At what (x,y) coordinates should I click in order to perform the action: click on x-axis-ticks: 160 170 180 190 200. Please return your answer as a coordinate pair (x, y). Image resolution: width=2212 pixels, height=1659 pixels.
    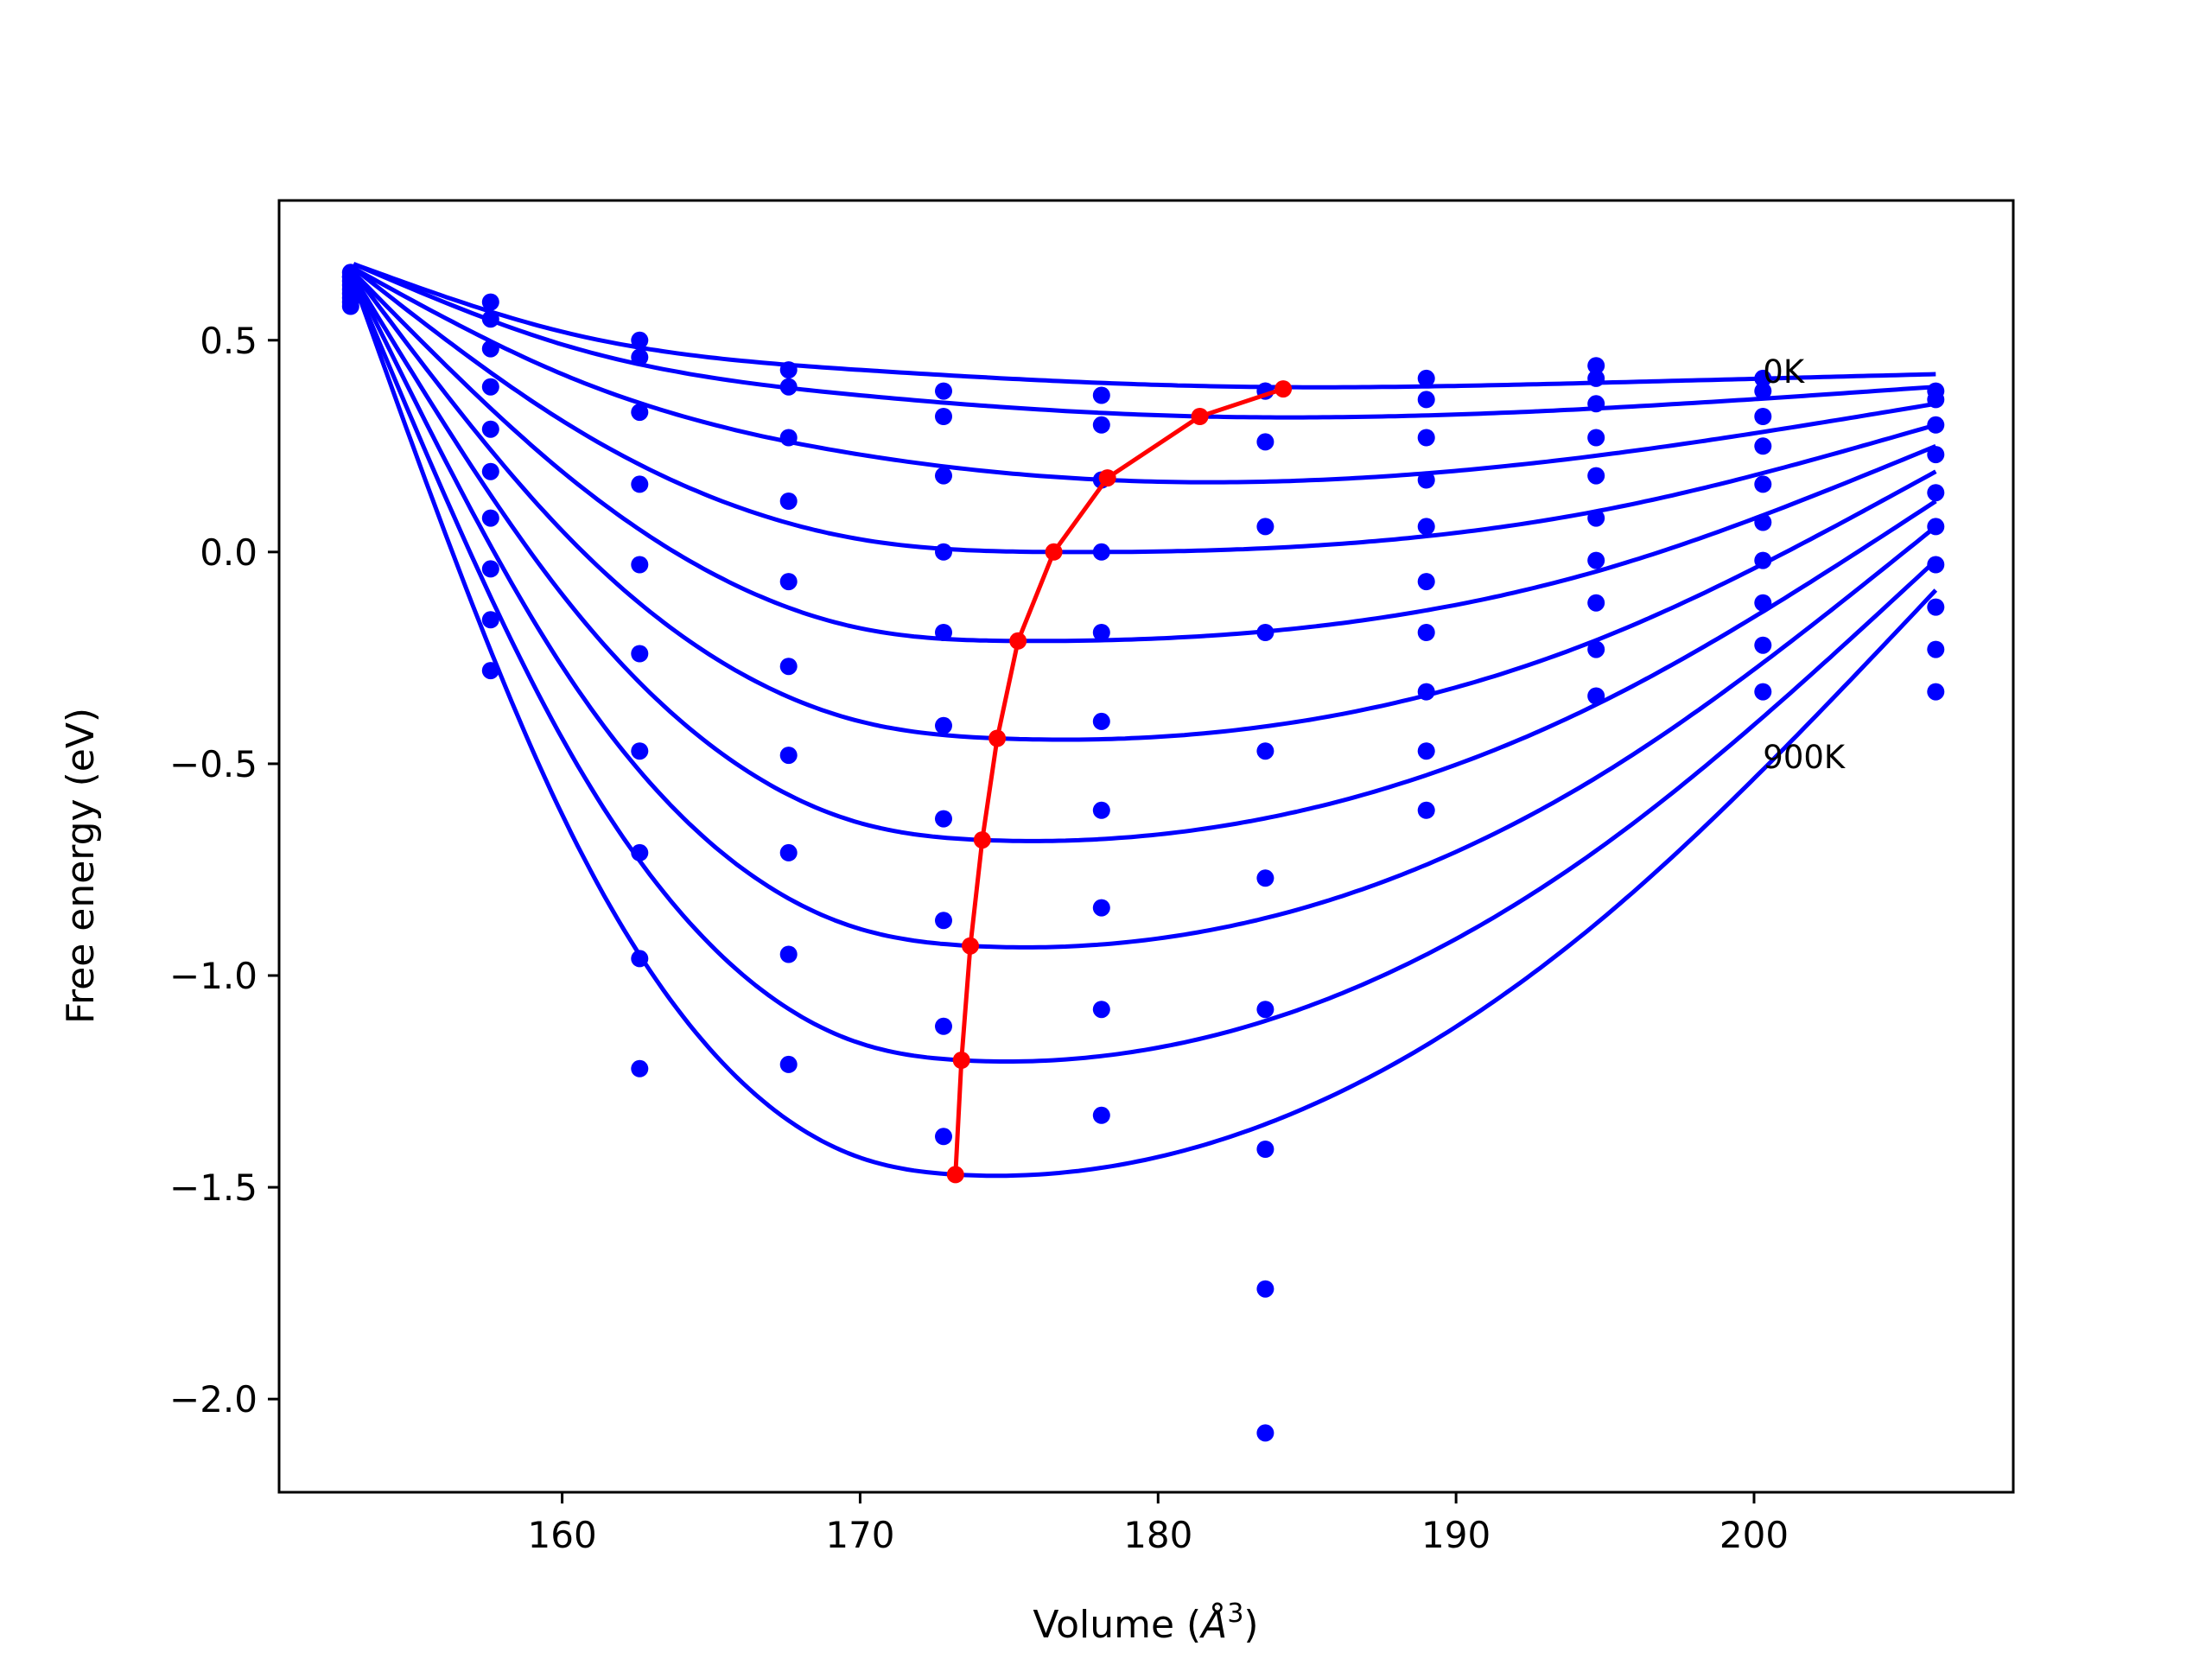
    Looking at the image, I should click on (1158, 1524).